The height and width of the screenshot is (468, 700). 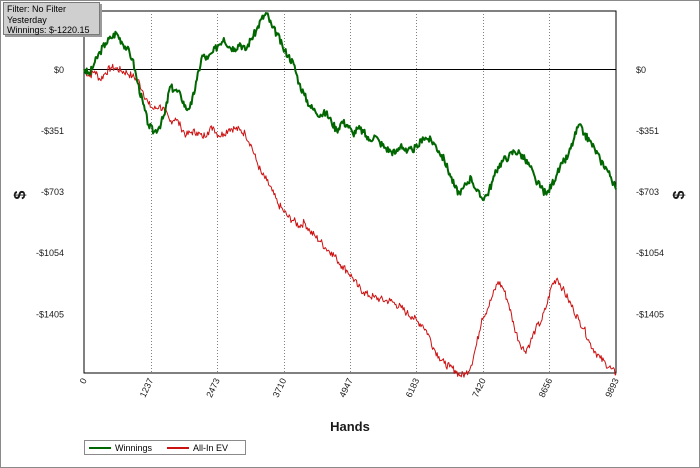 What do you see at coordinates (647, 192) in the screenshot?
I see `y-tick-label-right: -$703` at bounding box center [647, 192].